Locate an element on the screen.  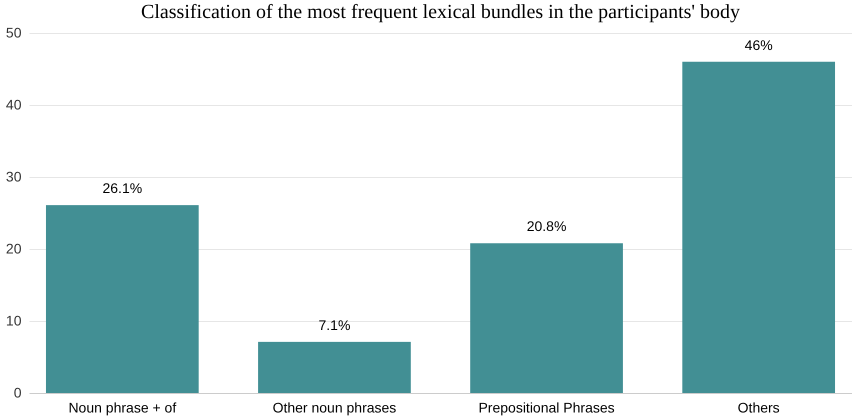
data-label: 26.1% is located at coordinates (122, 188).